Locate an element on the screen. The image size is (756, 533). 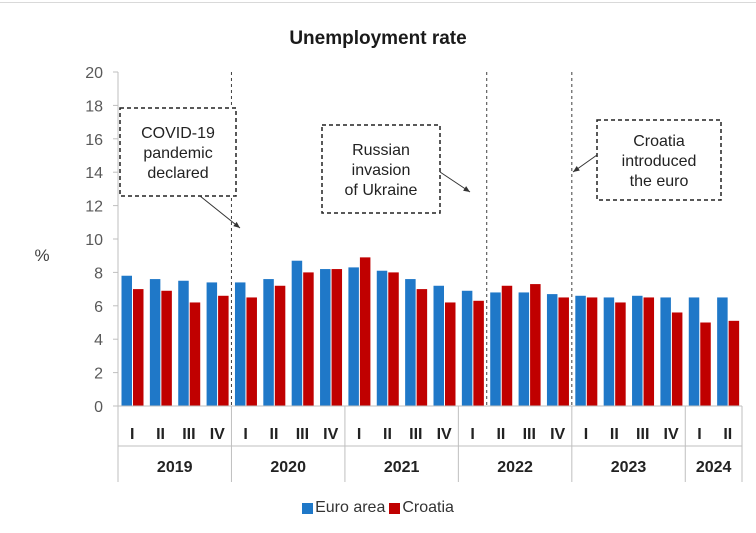
event-annotation-text: Croatia is located at coordinates (659, 141).